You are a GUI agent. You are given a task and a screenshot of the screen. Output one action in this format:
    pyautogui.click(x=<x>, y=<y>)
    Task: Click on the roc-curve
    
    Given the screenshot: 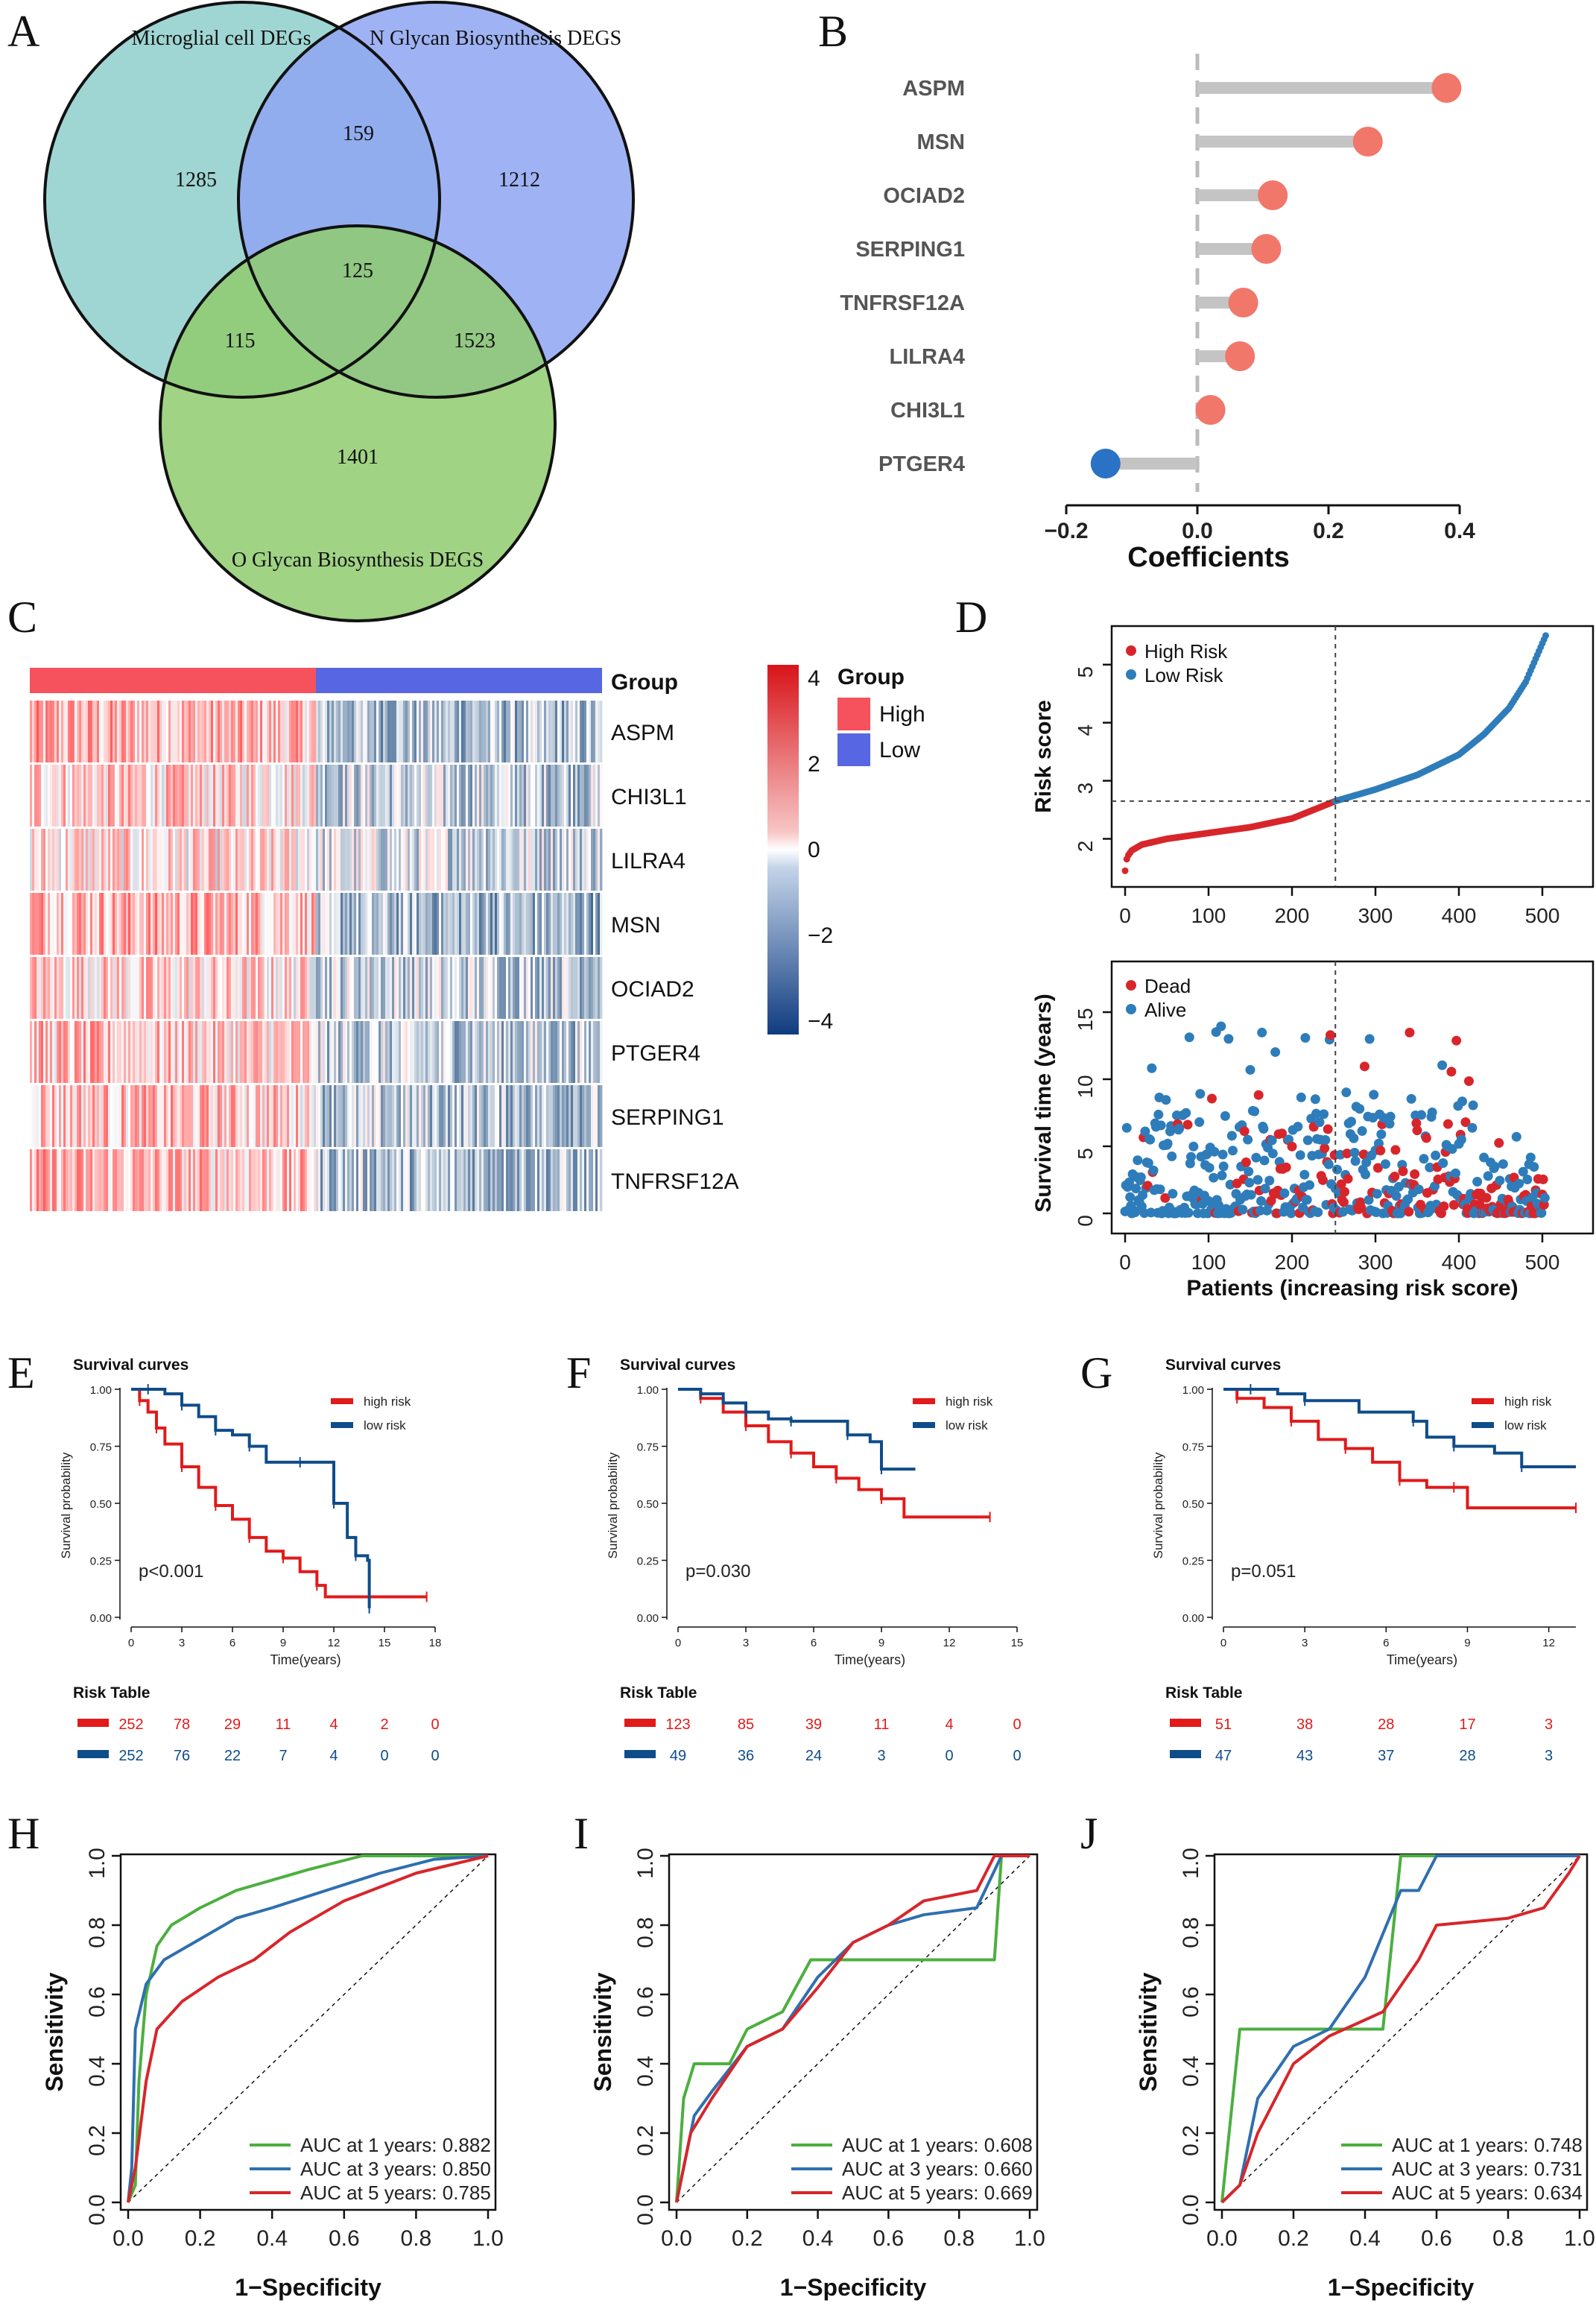 What is the action you would take?
    pyautogui.click(x=1400, y=2029)
    